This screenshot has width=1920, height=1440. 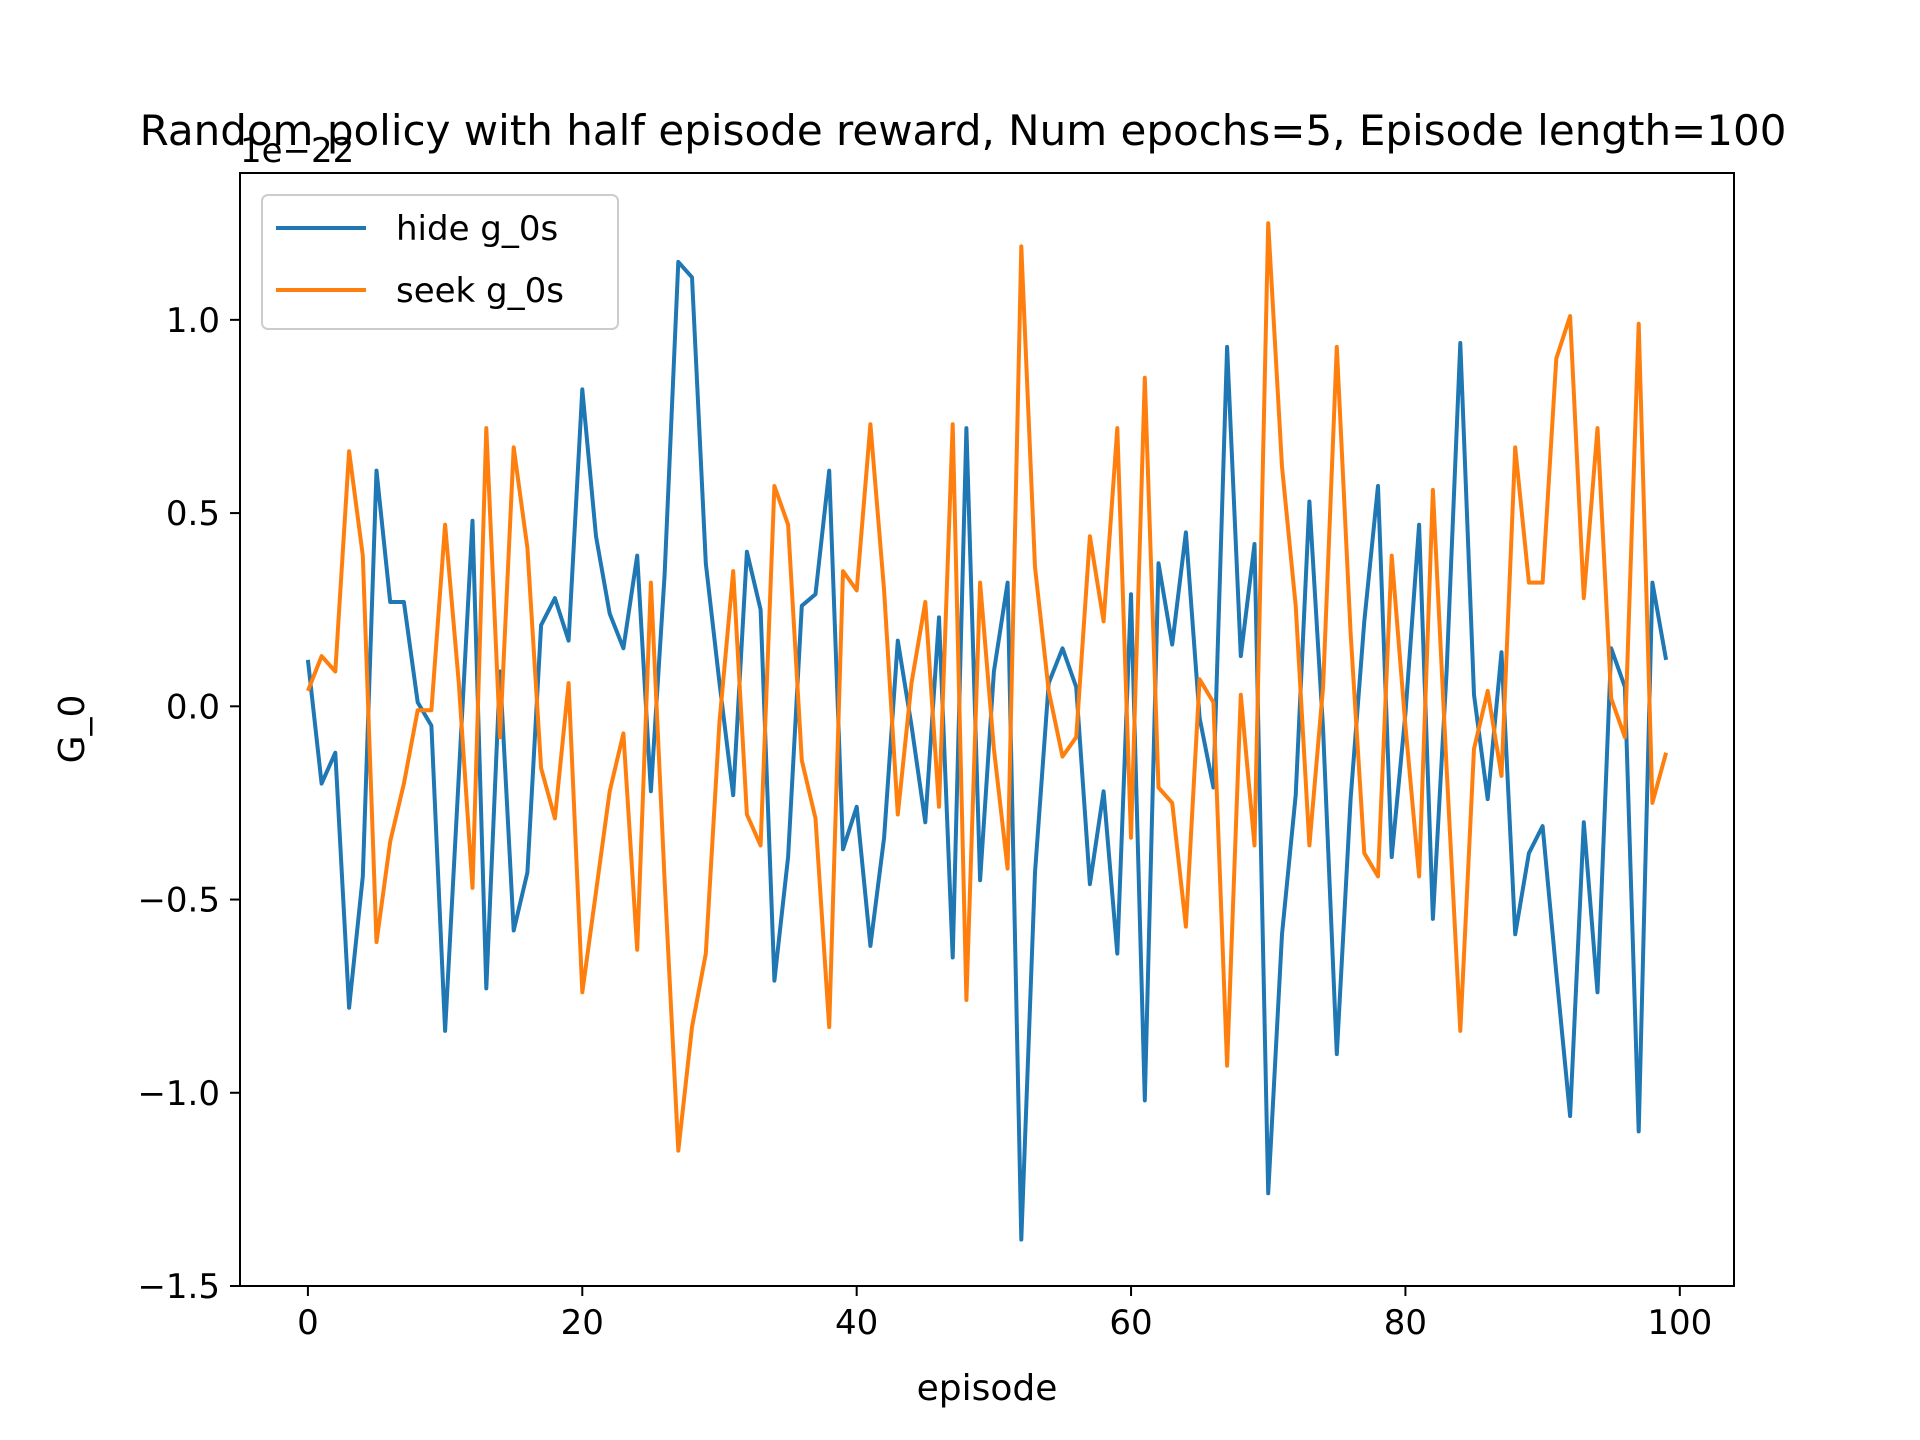 I want to click on x-tick-label: 20, so click(x=582, y=1323).